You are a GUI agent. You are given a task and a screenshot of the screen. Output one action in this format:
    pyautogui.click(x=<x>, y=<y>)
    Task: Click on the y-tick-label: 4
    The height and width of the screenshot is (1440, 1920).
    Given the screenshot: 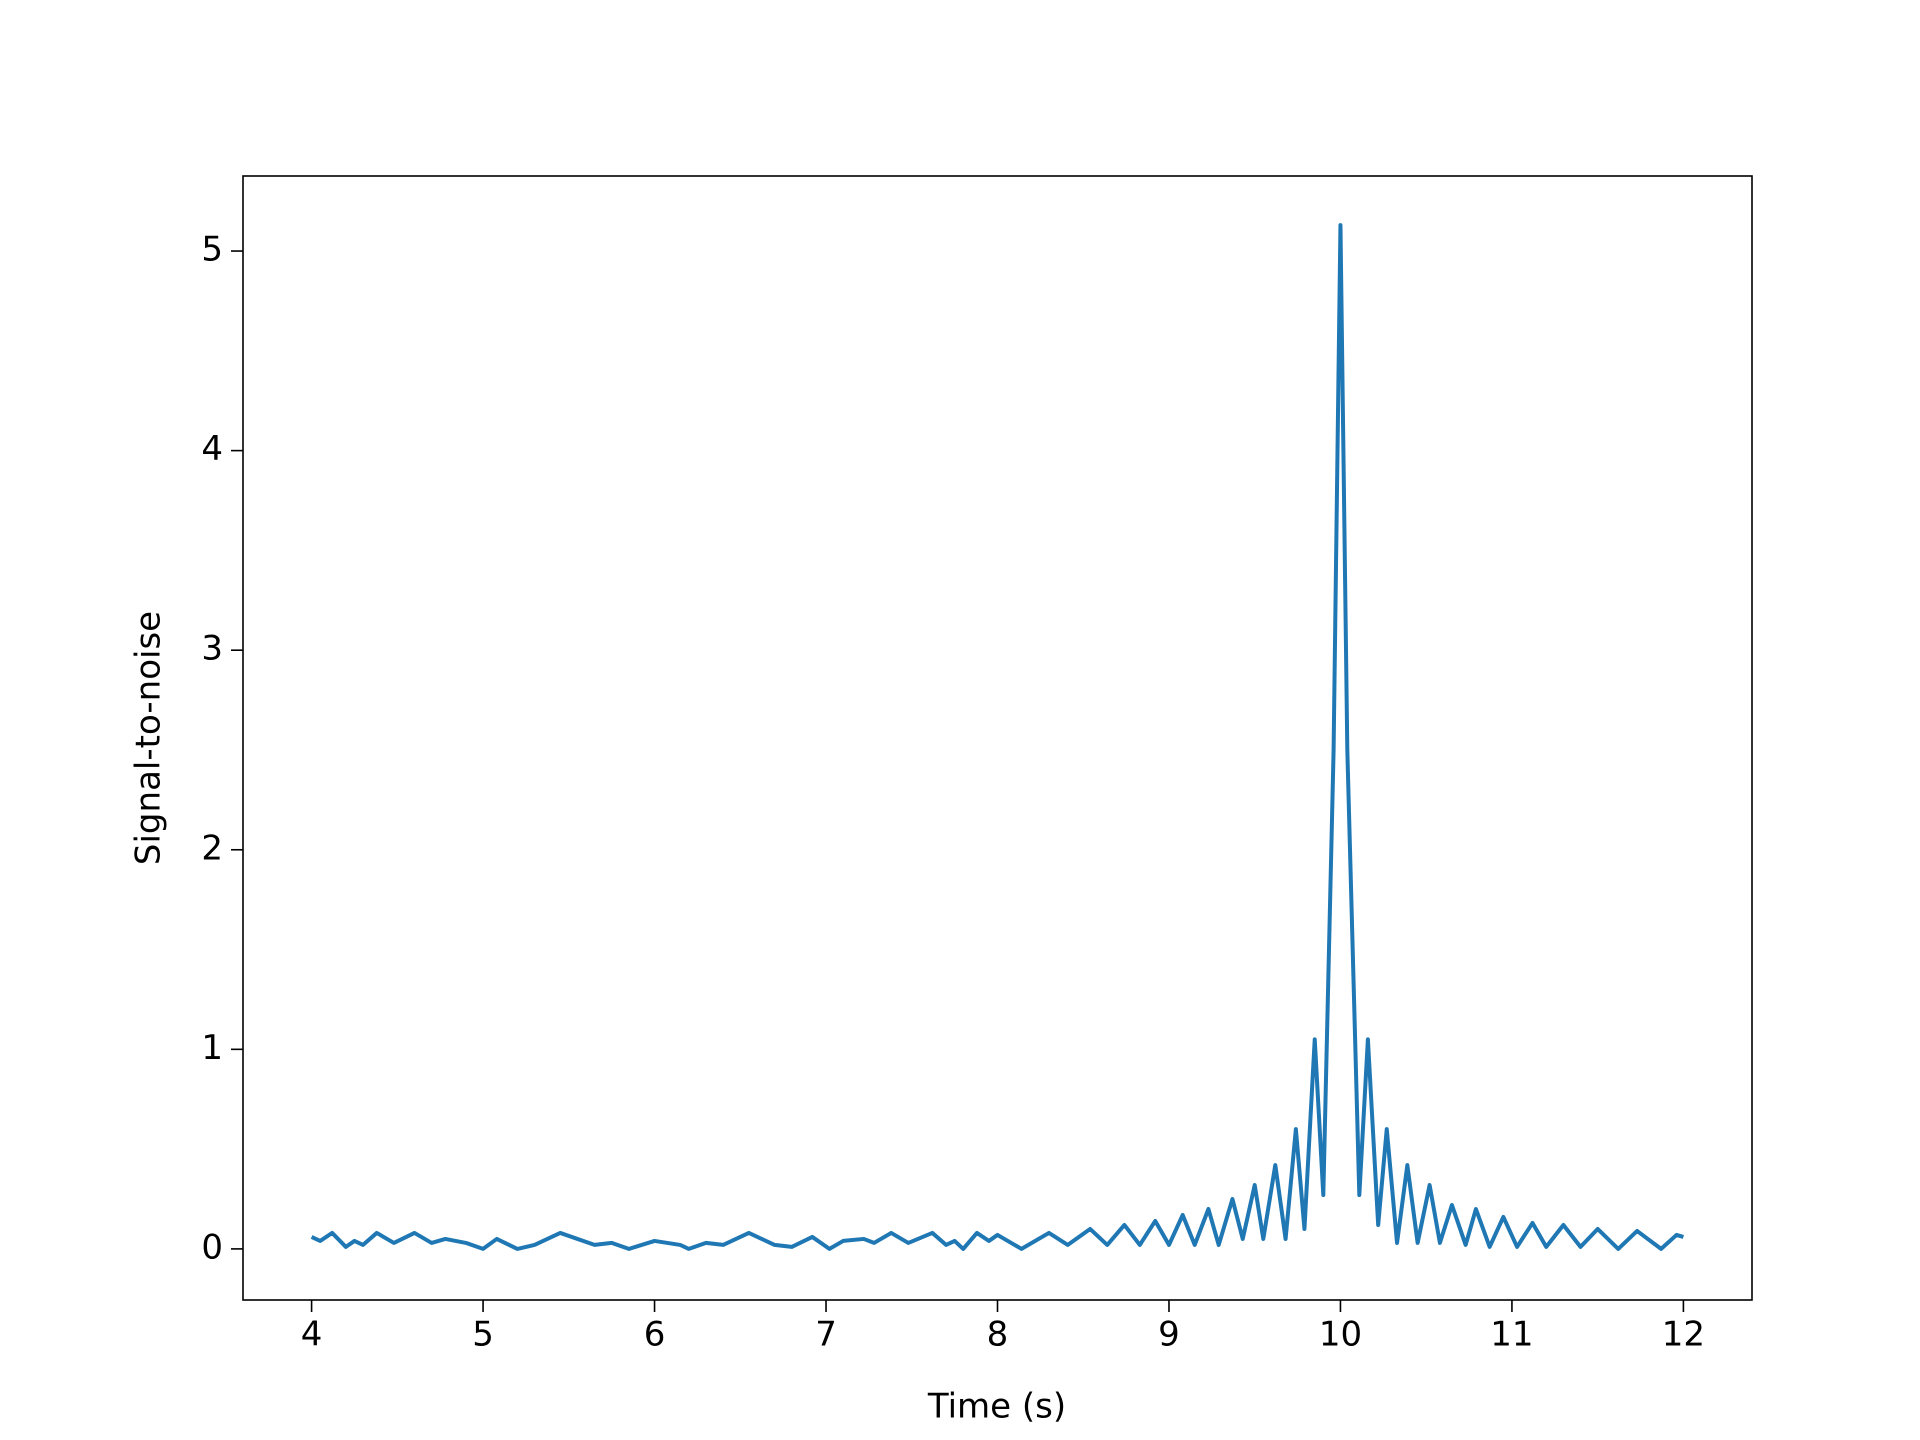 What is the action you would take?
    pyautogui.click(x=212, y=449)
    